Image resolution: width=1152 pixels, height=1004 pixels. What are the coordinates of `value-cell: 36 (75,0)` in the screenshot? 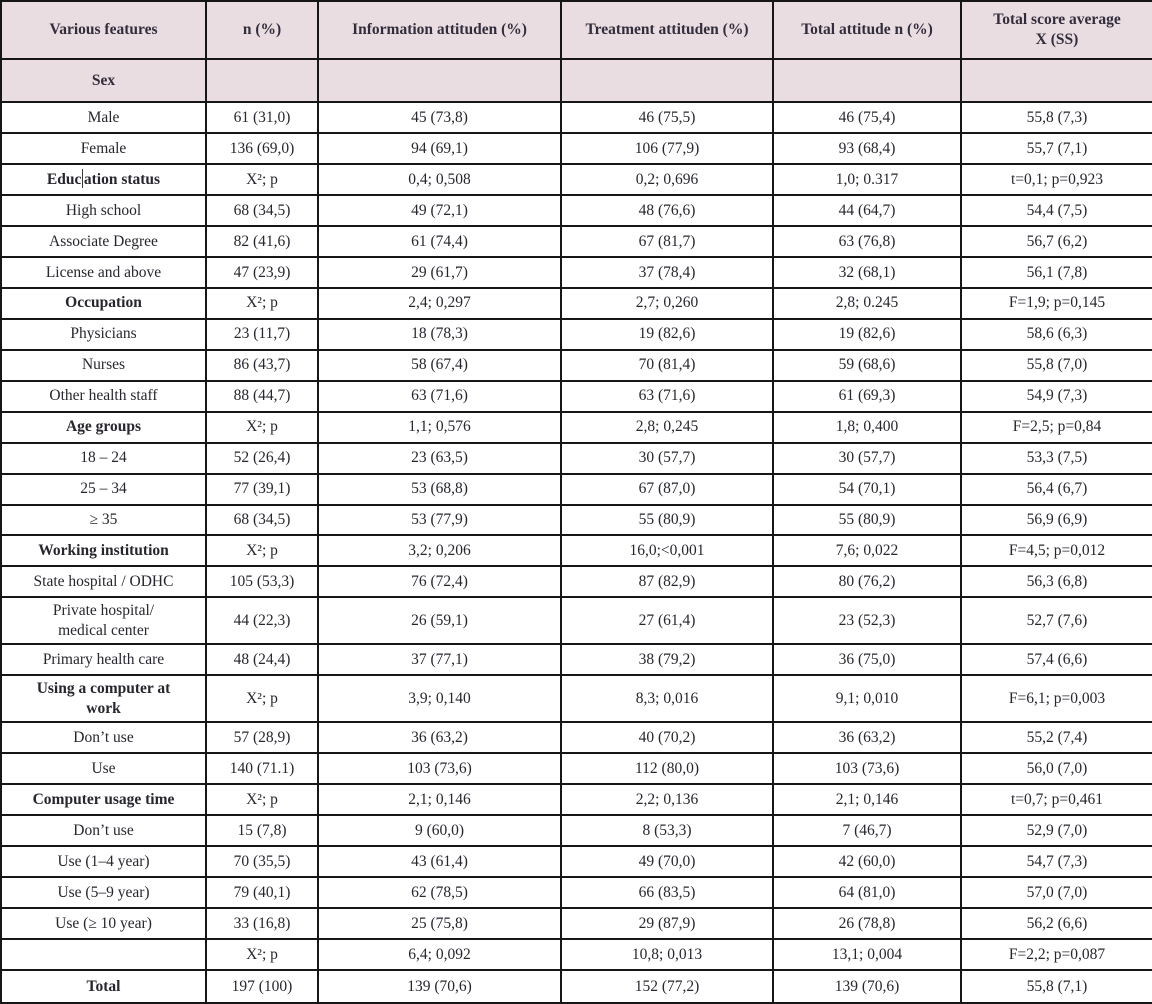 It's located at (867, 660).